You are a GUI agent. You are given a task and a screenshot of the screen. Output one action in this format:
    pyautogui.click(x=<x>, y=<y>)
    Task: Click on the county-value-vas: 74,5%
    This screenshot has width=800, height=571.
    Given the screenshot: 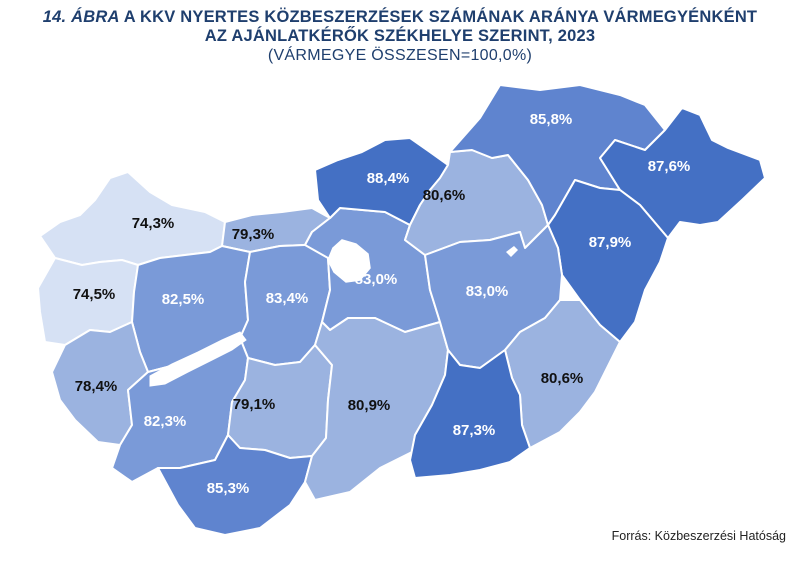 What is the action you would take?
    pyautogui.click(x=94, y=294)
    